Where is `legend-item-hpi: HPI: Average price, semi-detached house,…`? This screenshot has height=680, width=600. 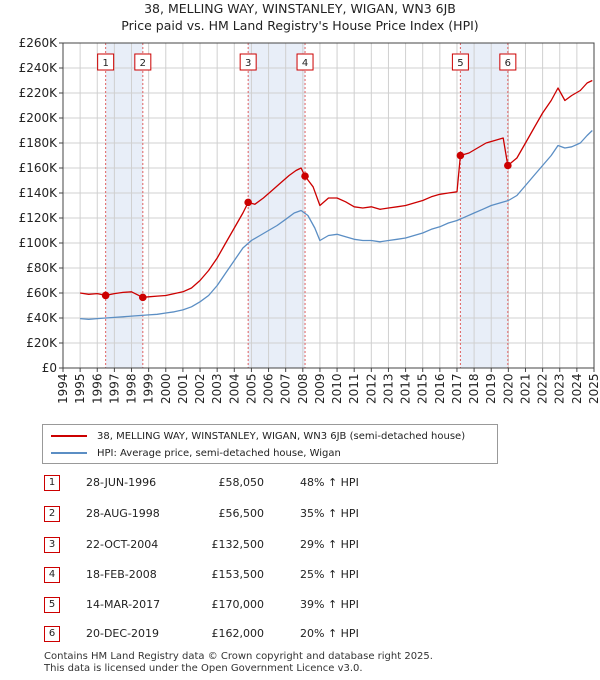 legend-item-hpi: HPI: Average price, semi-detached house,… is located at coordinates (196, 453).